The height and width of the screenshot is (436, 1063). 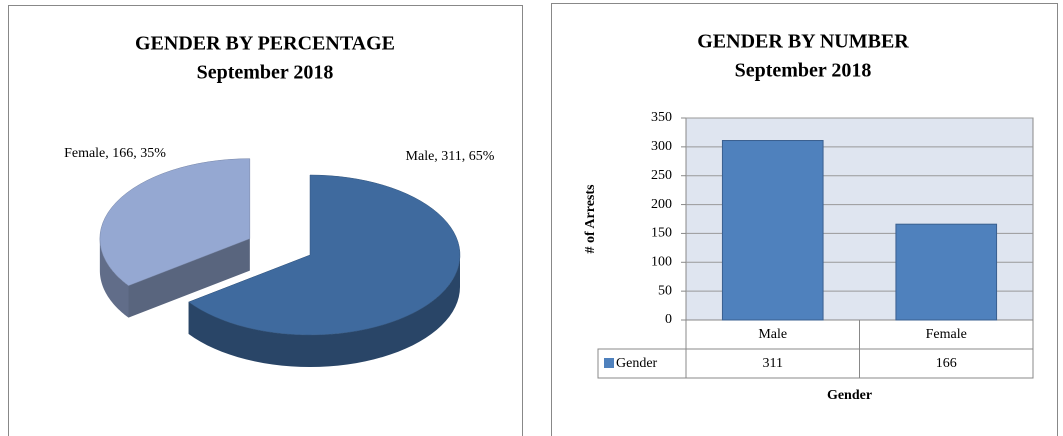 What do you see at coordinates (661, 146) in the screenshot?
I see `y-tick-label: 300` at bounding box center [661, 146].